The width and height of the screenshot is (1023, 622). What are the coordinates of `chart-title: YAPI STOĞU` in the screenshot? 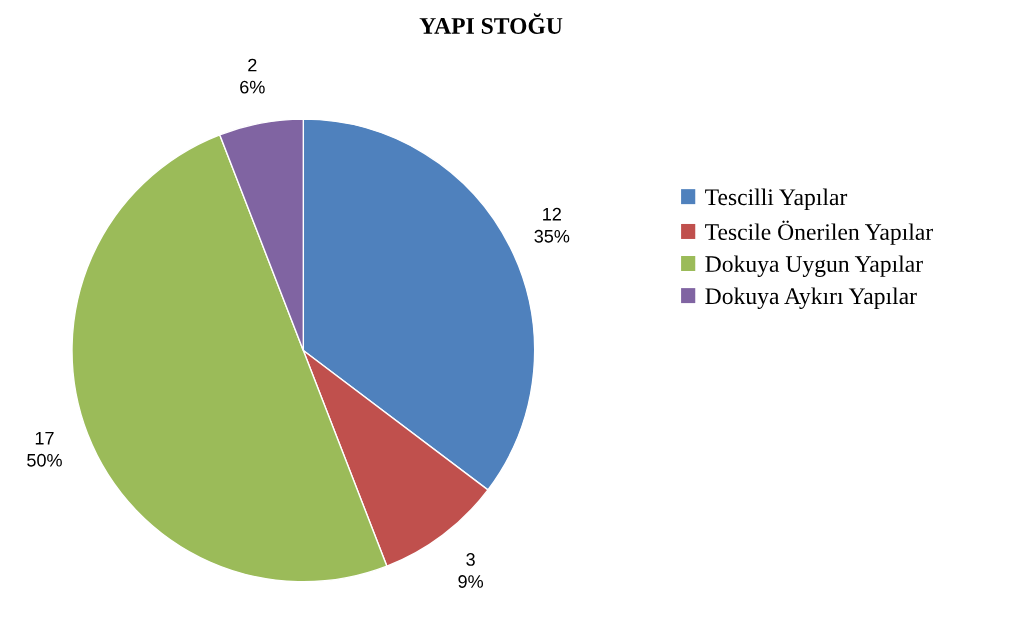 It's located at (491, 23).